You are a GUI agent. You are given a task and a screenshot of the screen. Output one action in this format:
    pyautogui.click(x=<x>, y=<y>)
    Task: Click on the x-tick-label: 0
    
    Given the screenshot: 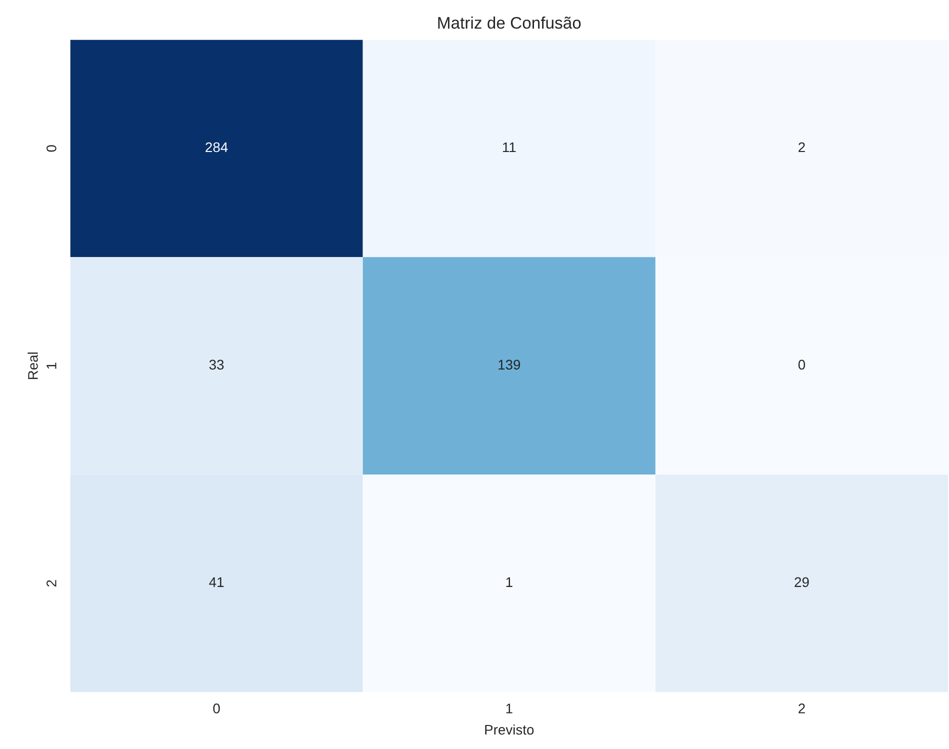 What is the action you would take?
    pyautogui.click(x=216, y=709)
    